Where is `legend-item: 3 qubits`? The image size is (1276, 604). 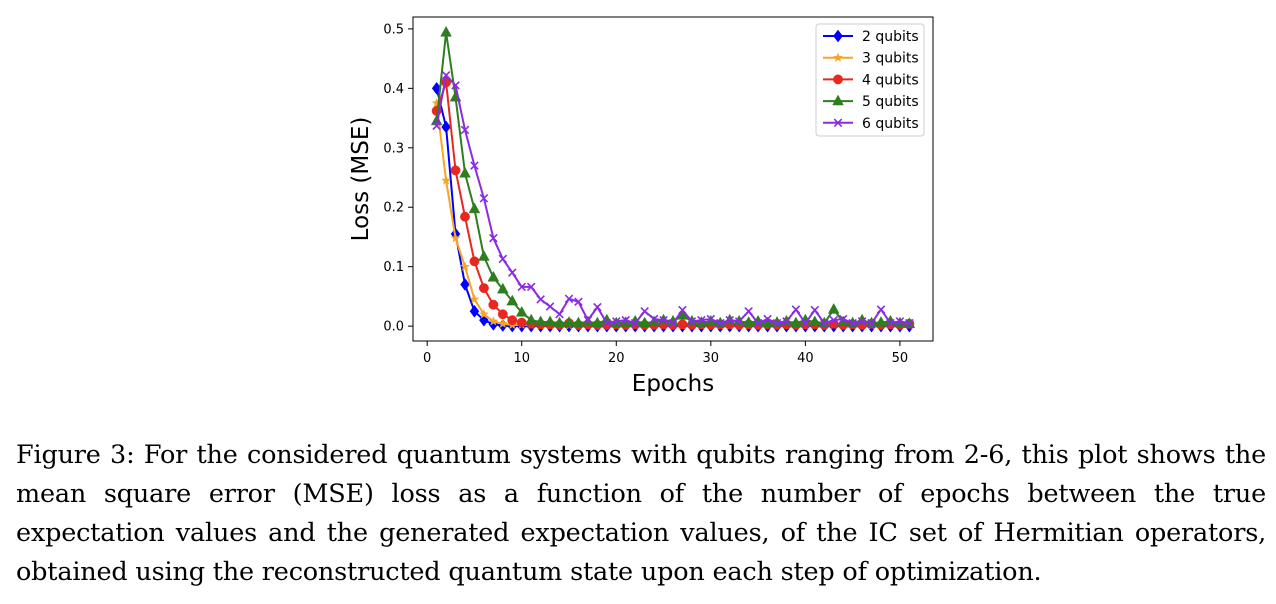 legend-item: 3 qubits is located at coordinates (871, 59).